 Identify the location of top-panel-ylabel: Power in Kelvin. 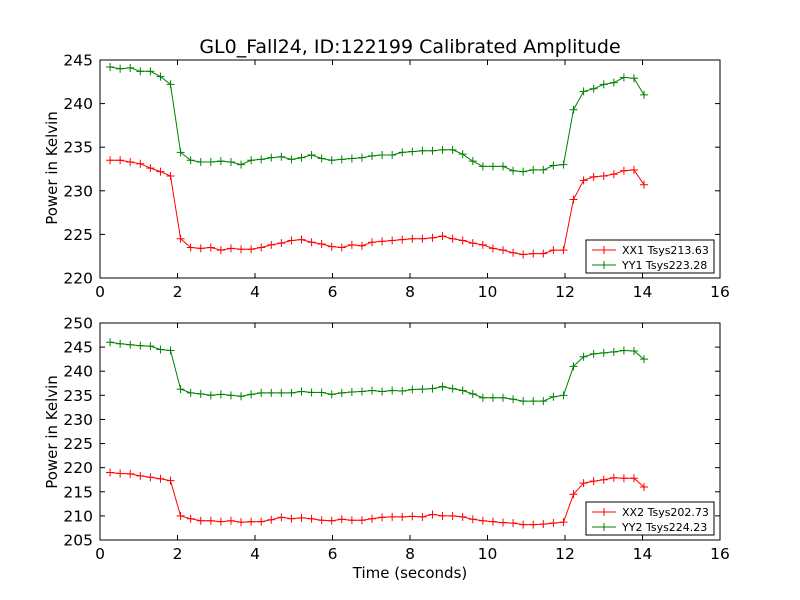
(52, 168).